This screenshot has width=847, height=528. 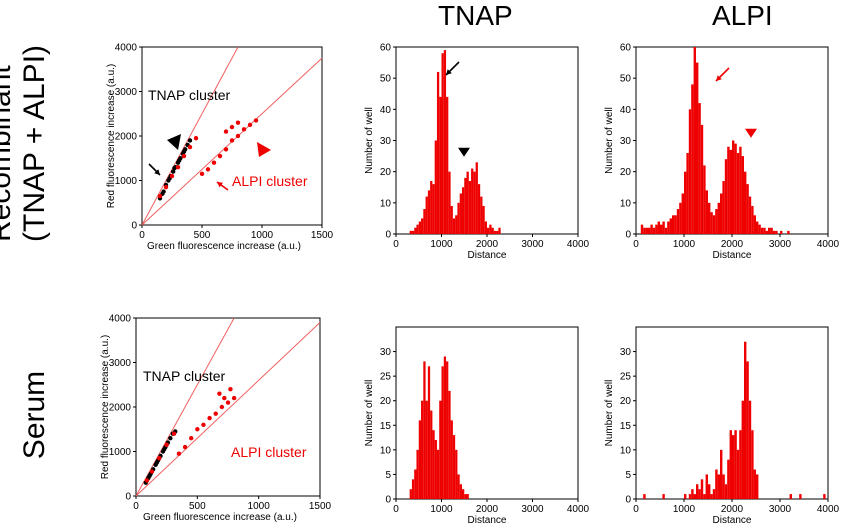 What do you see at coordinates (734, 420) in the screenshot?
I see `hist-alpi-serum-bars` at bounding box center [734, 420].